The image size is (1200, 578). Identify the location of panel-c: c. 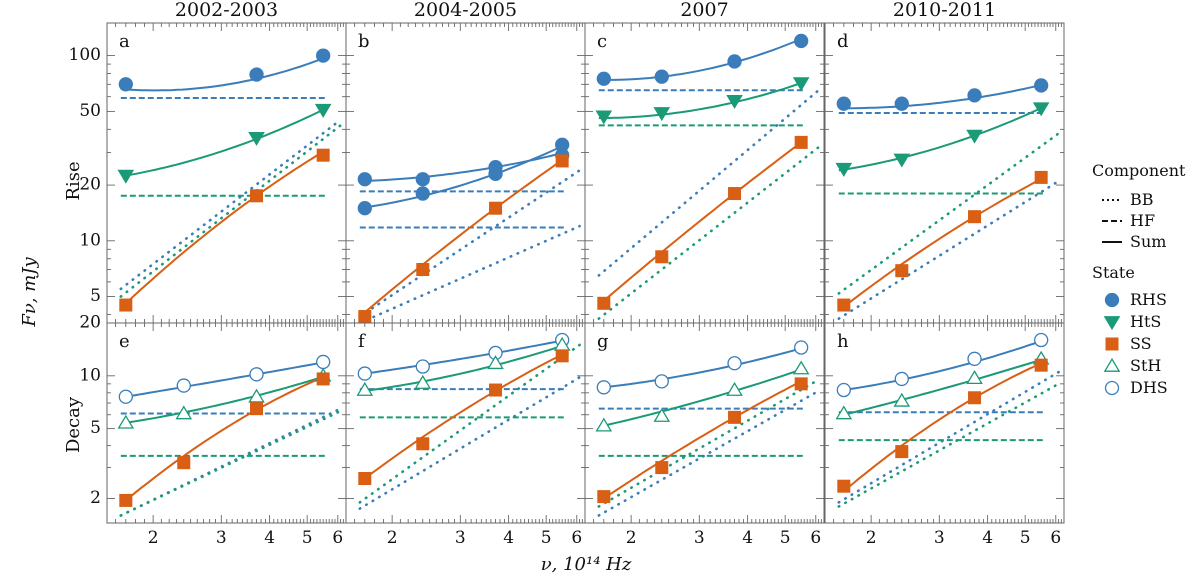
(704, 173).